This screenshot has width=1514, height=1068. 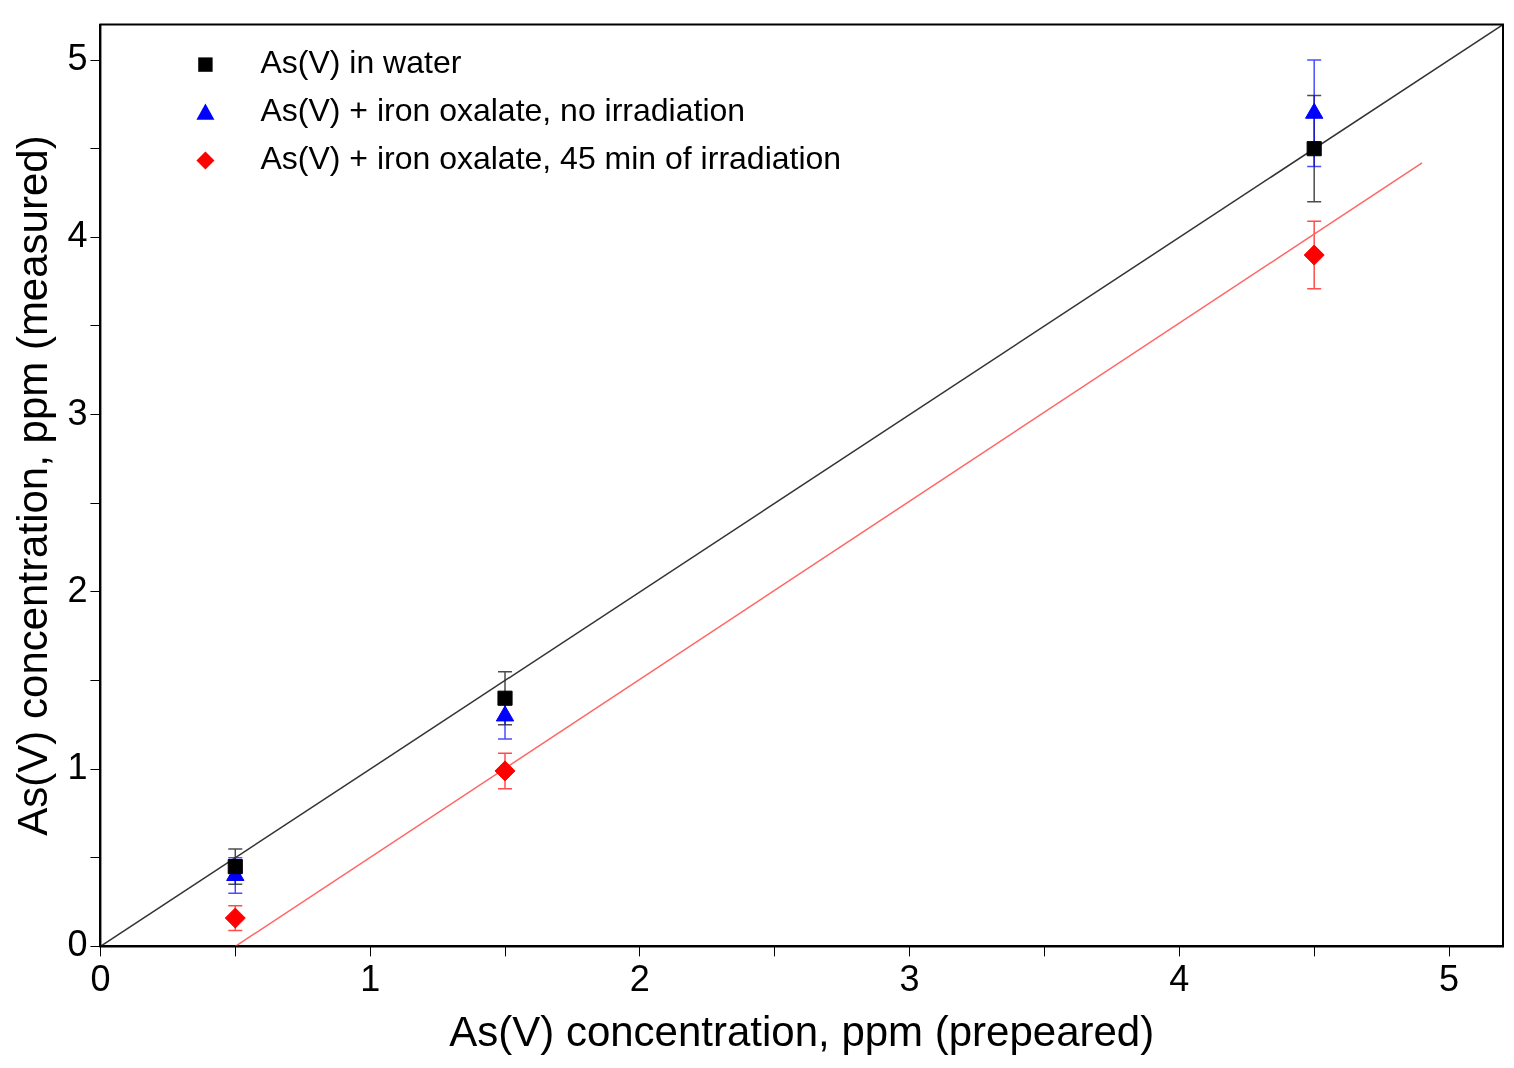 I want to click on y-tick-label: 3, so click(x=77, y=412).